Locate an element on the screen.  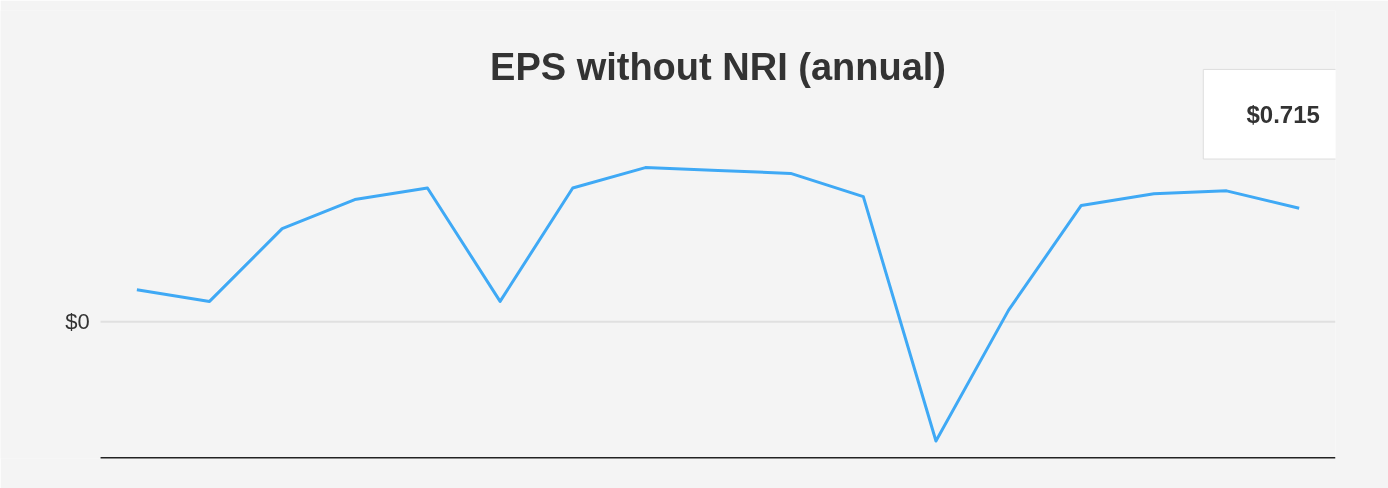
chart-title: EPS without NRI (annual) is located at coordinates (718, 66).